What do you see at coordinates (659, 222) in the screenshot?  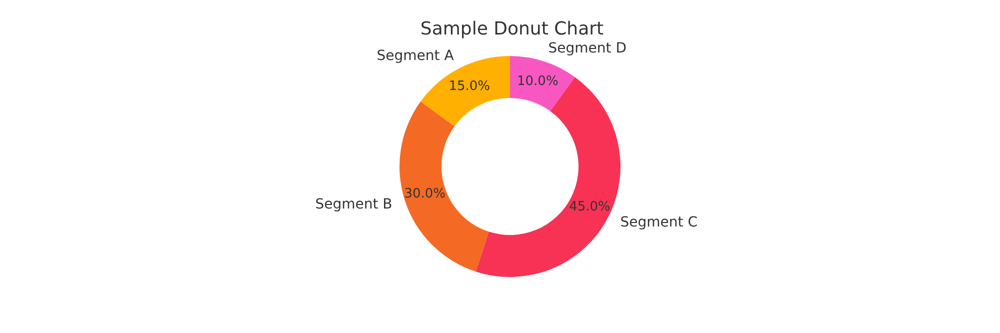 I see `slice-label: Segment C` at bounding box center [659, 222].